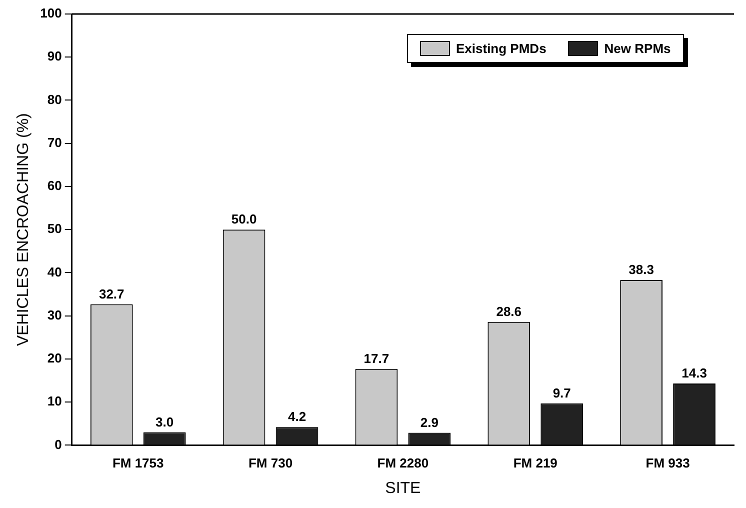  What do you see at coordinates (54, 358) in the screenshot?
I see `y-tick-label: 20` at bounding box center [54, 358].